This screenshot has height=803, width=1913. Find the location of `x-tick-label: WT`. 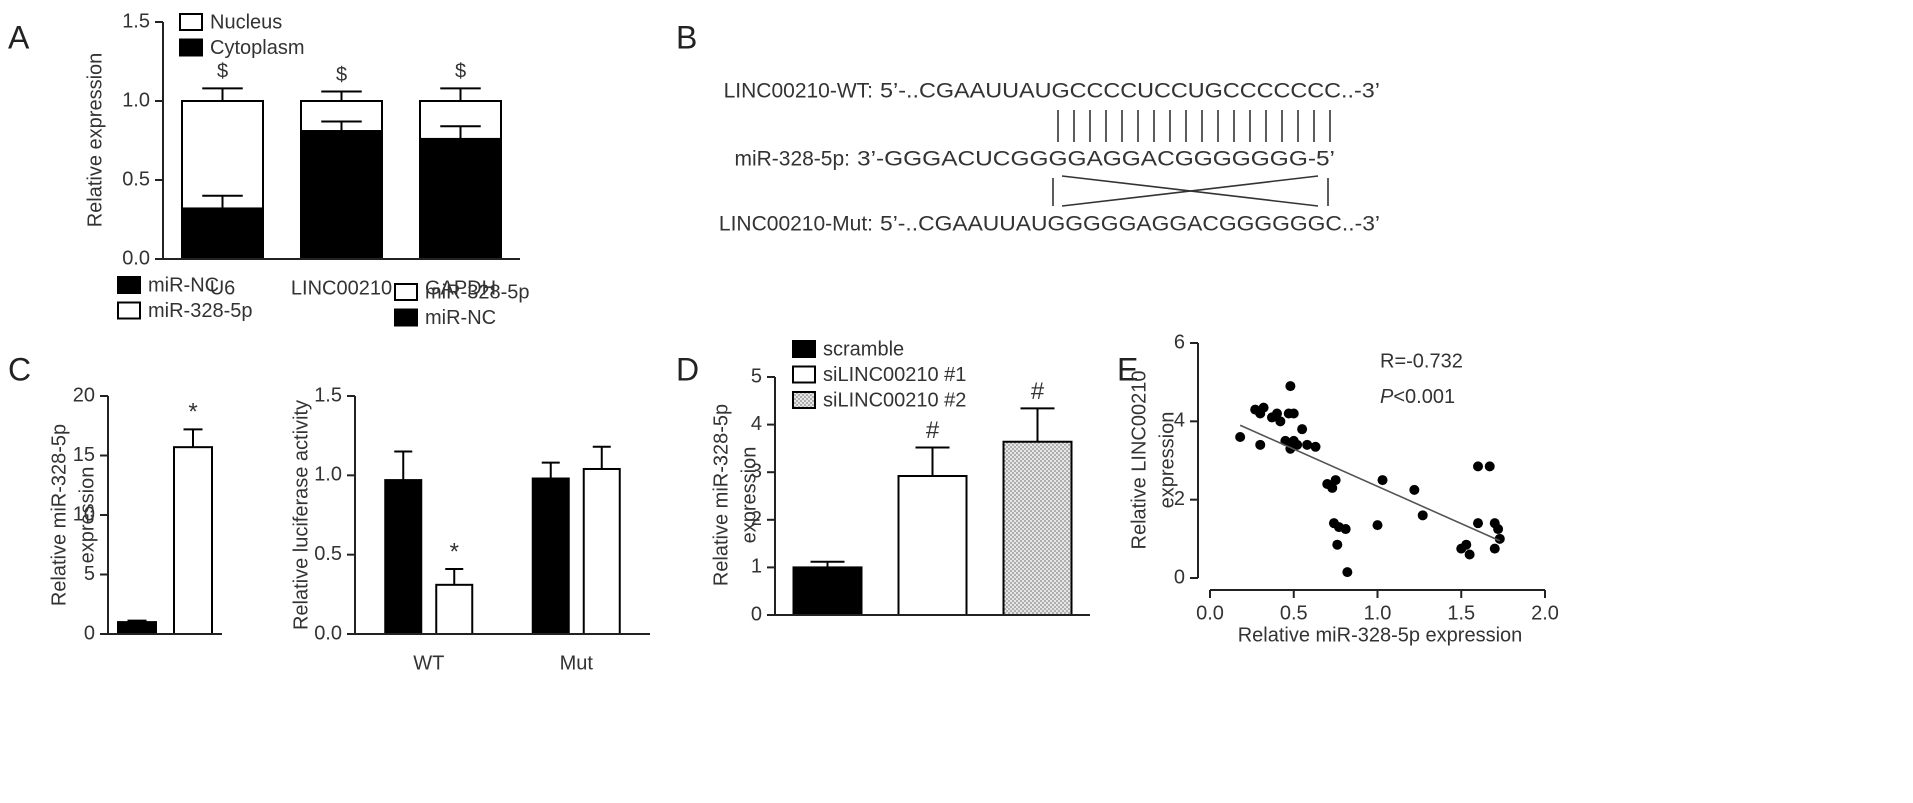

x-tick-label: WT is located at coordinates (428, 663).